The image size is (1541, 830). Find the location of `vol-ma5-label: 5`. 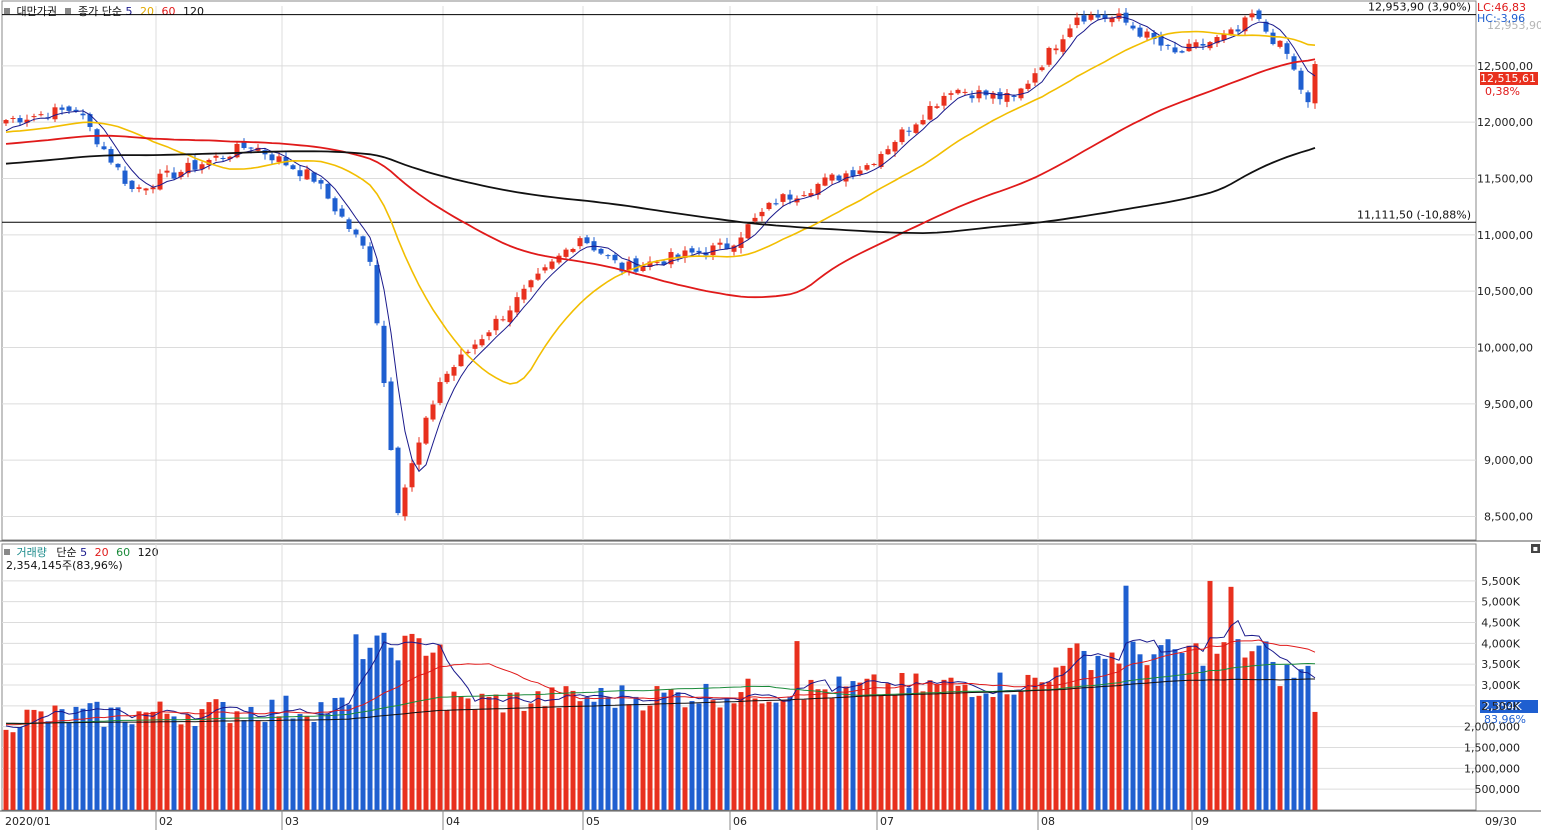

vol-ma5-label: 5 is located at coordinates (84, 552).